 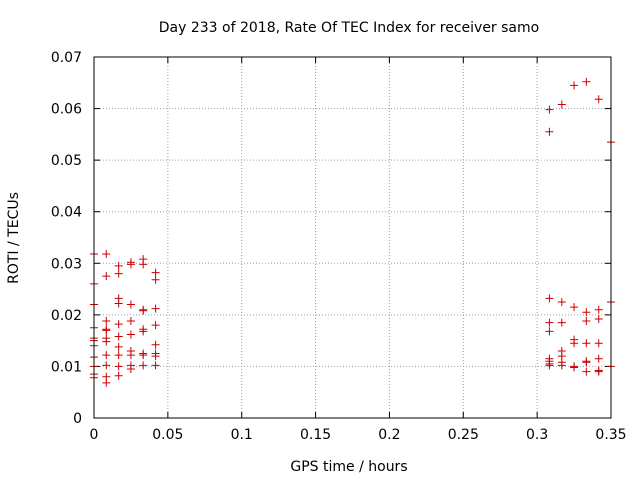 I want to click on y-tick-label: 0.03, so click(x=66, y=264).